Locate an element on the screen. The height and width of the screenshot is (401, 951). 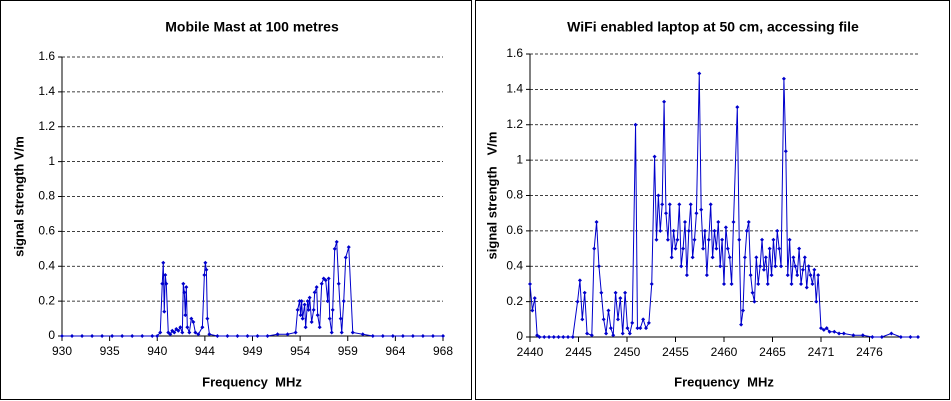
y-tick-label: 0.2 is located at coordinates (46, 300).